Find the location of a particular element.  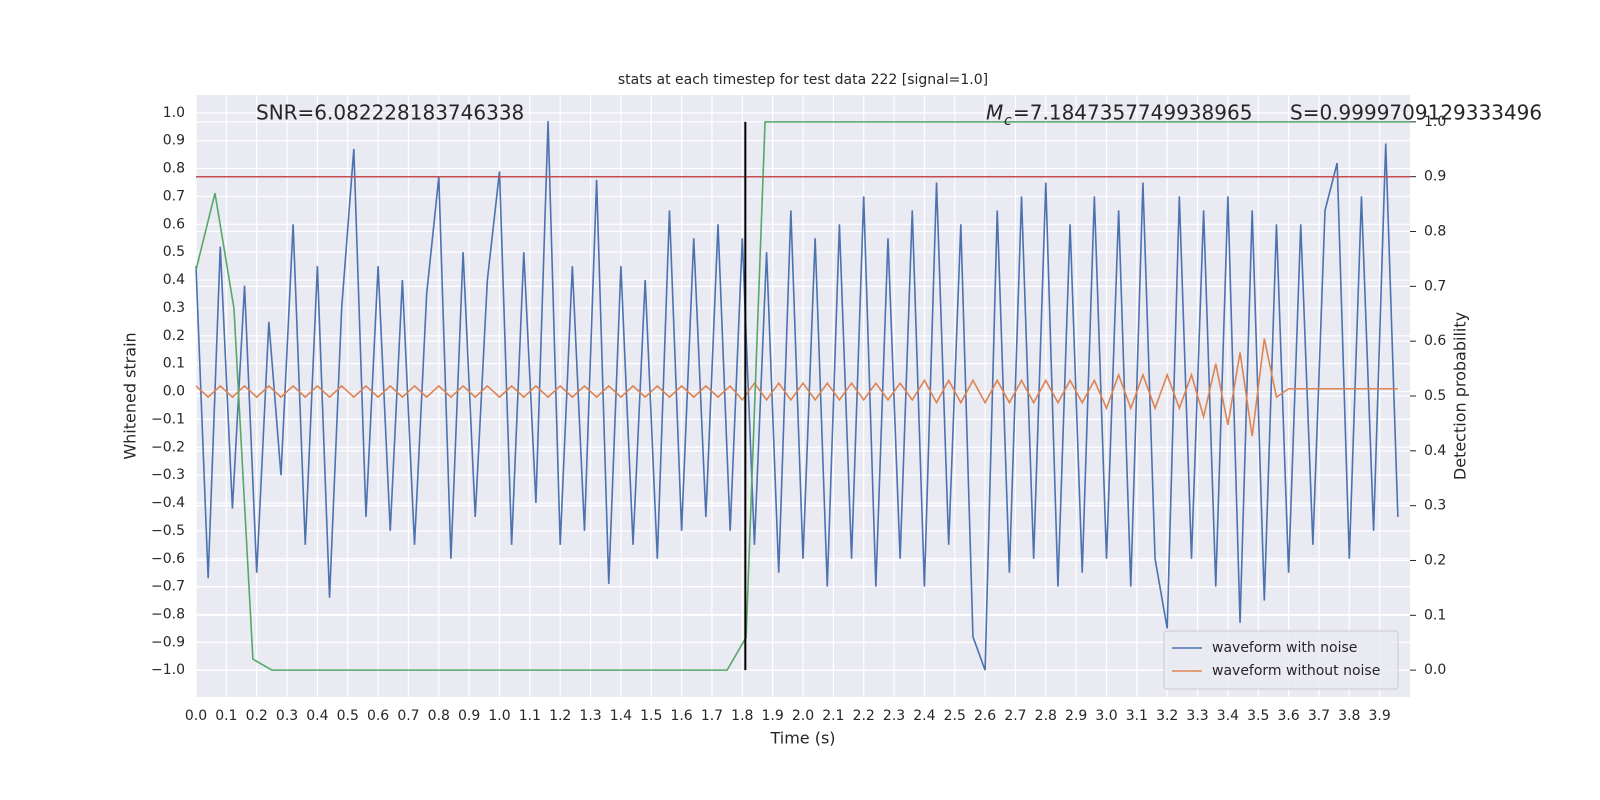

x-tick-label: 0.8 is located at coordinates (439, 716).